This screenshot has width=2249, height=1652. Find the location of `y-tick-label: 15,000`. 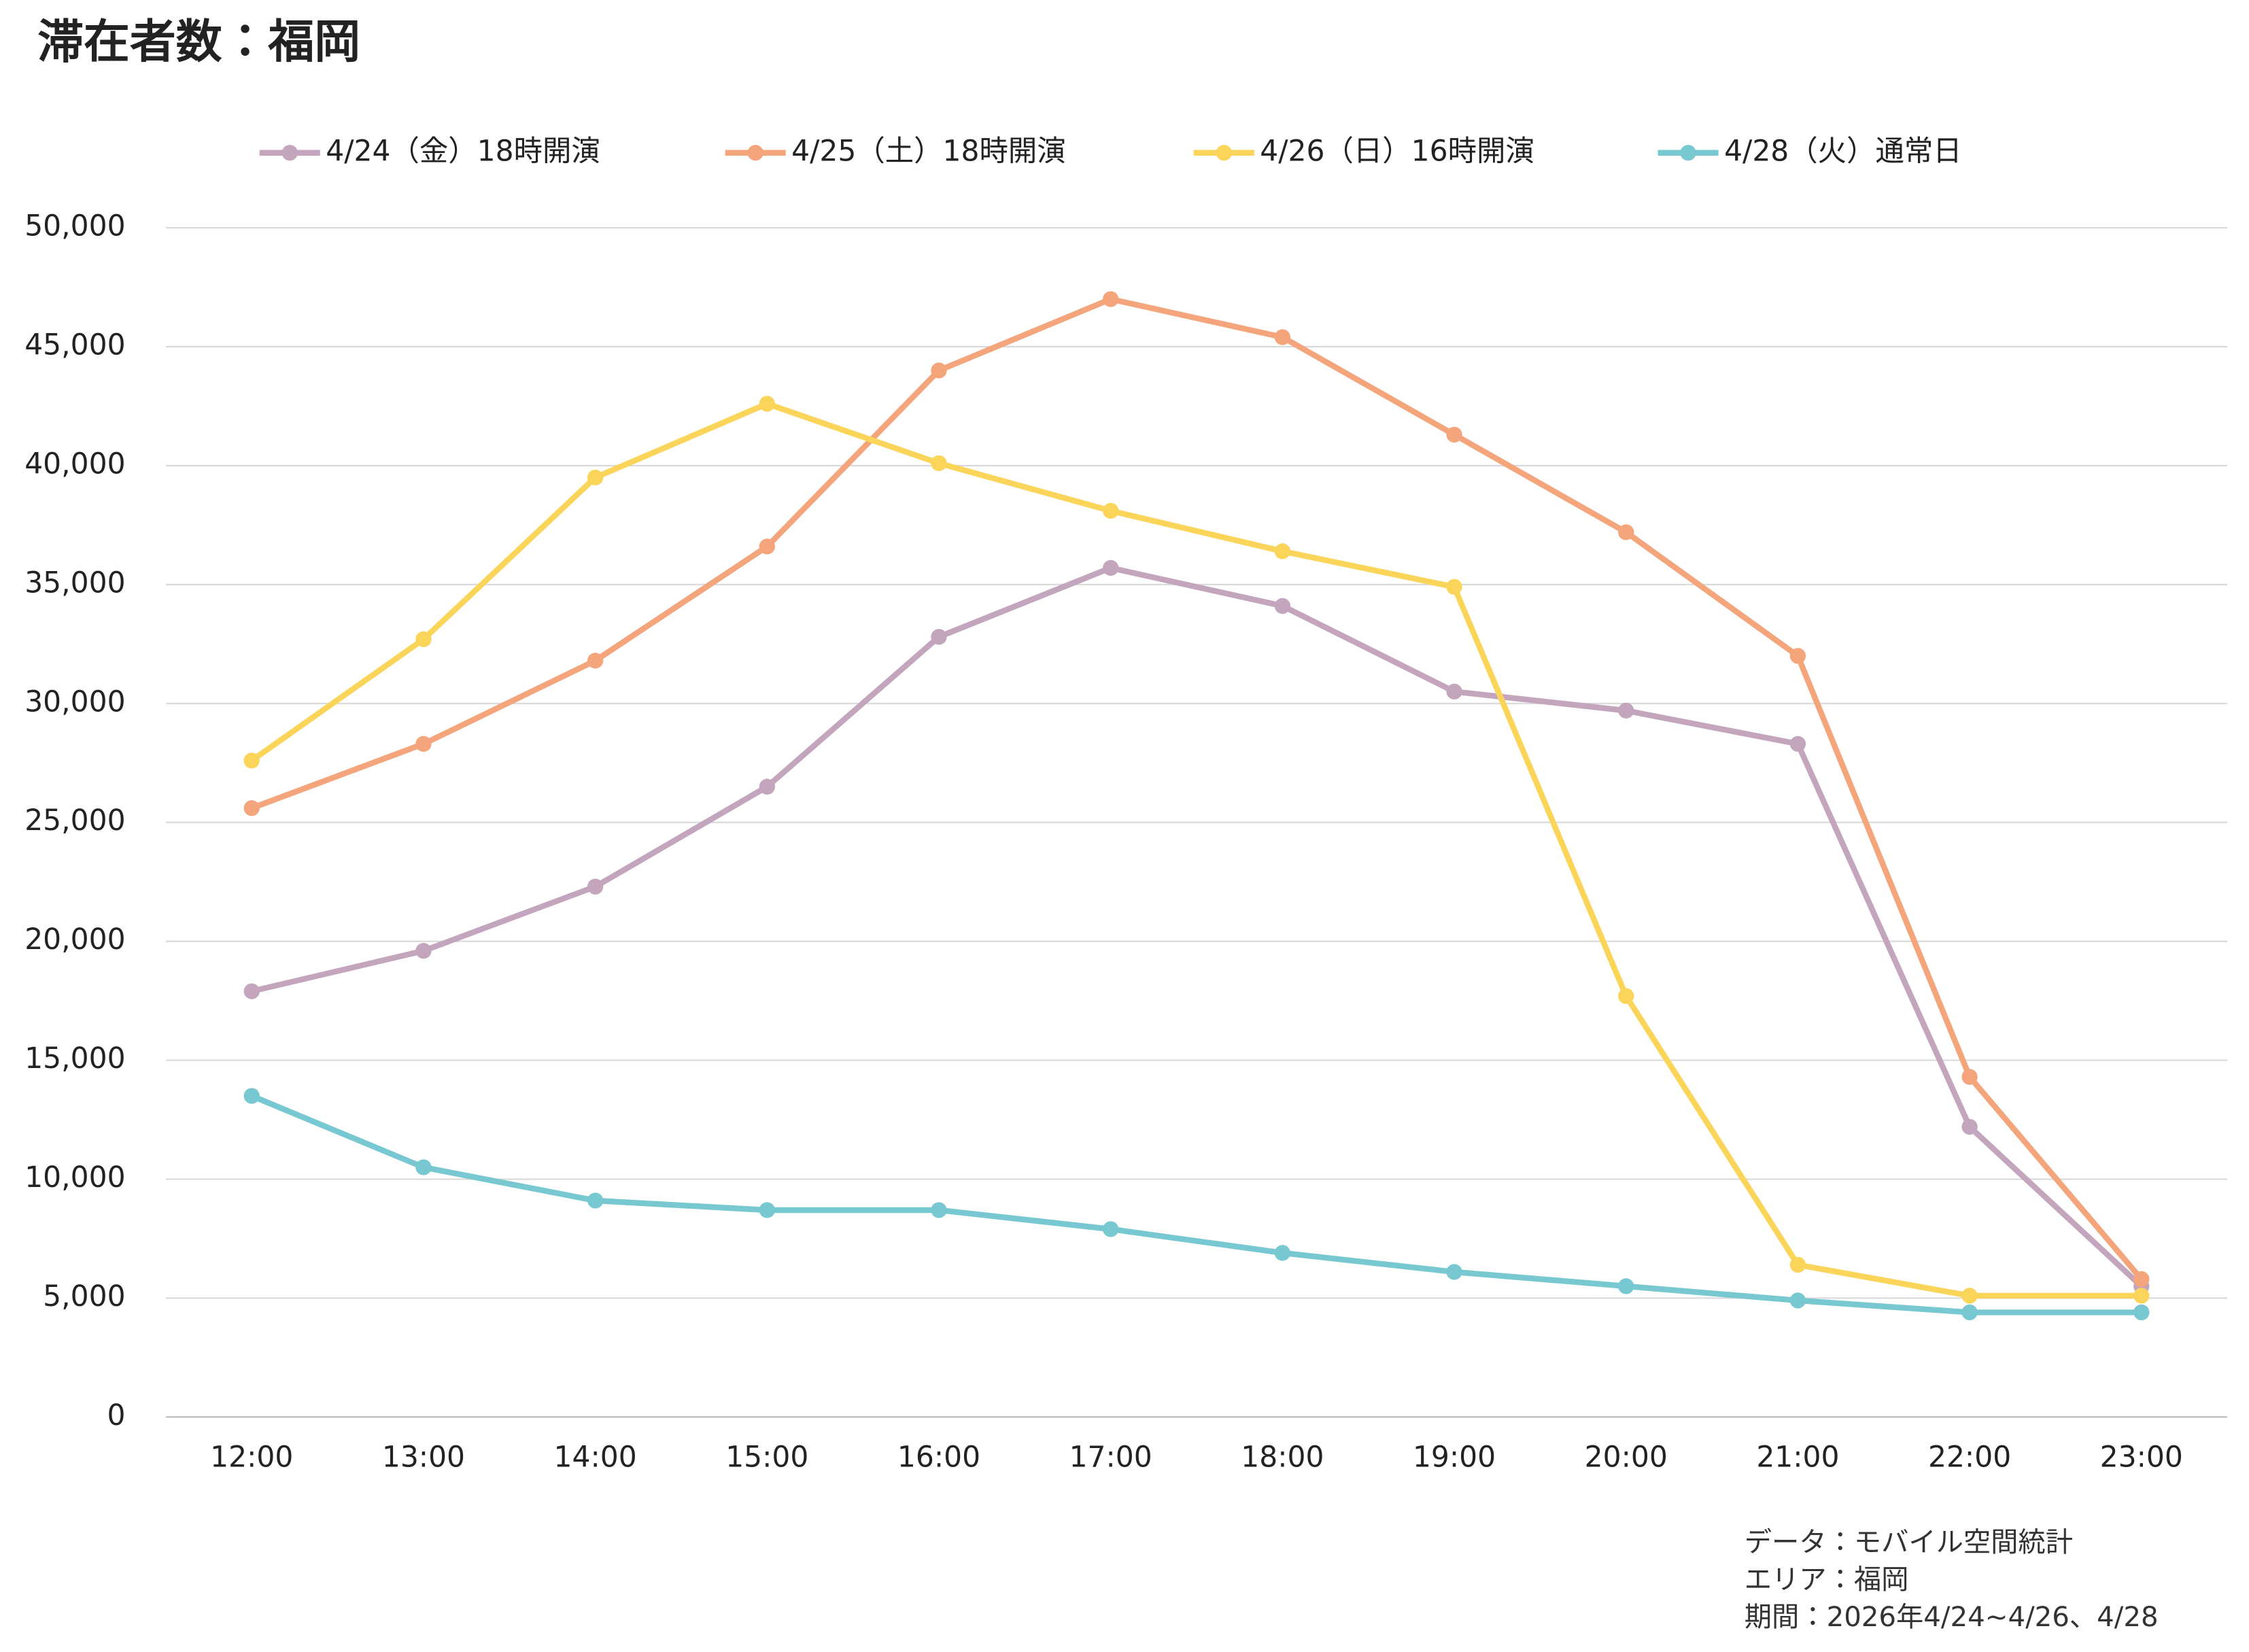

y-tick-label: 15,000 is located at coordinates (74, 1058).